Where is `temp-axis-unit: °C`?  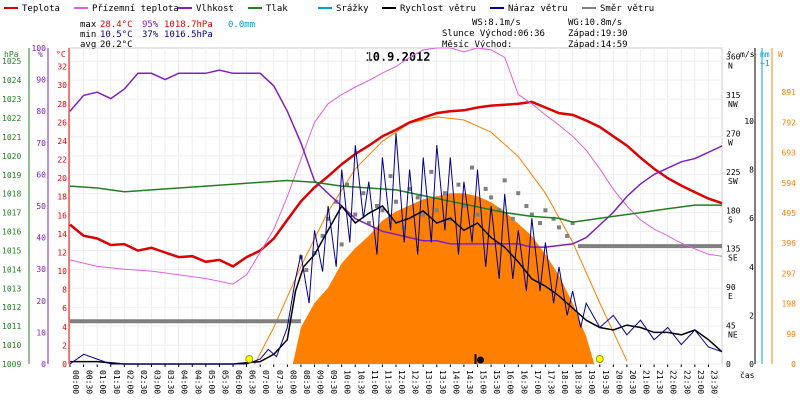 temp-axis-unit: °C is located at coordinates (61, 54).